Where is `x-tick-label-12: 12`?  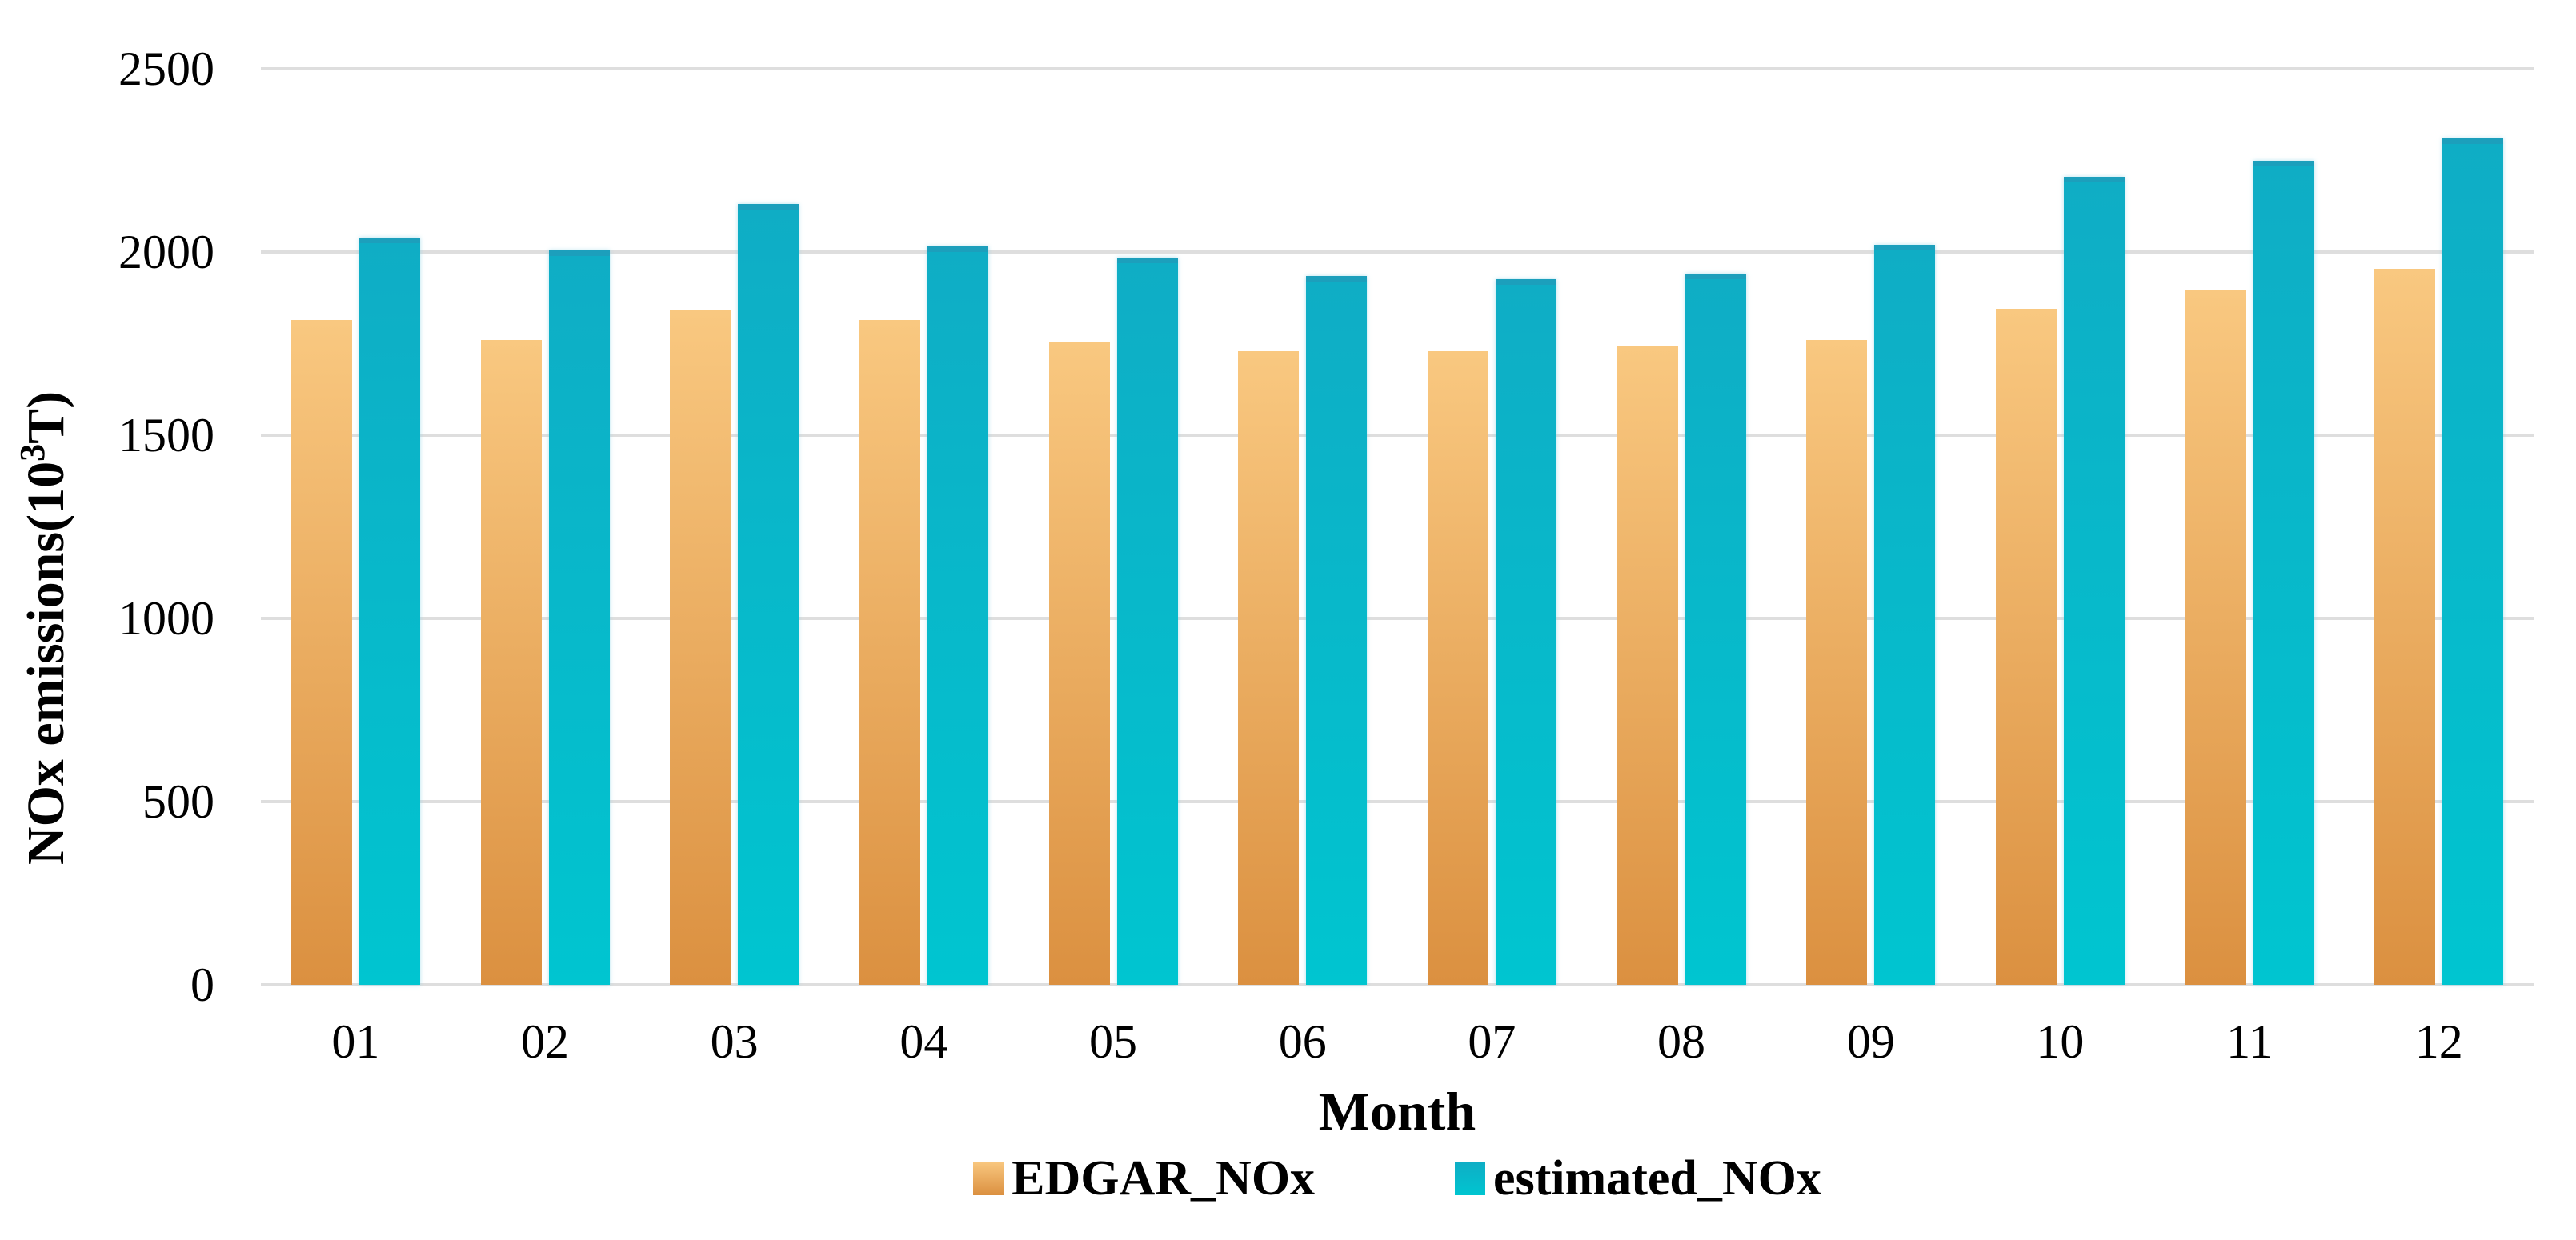
x-tick-label-12: 12 is located at coordinates (2438, 1041).